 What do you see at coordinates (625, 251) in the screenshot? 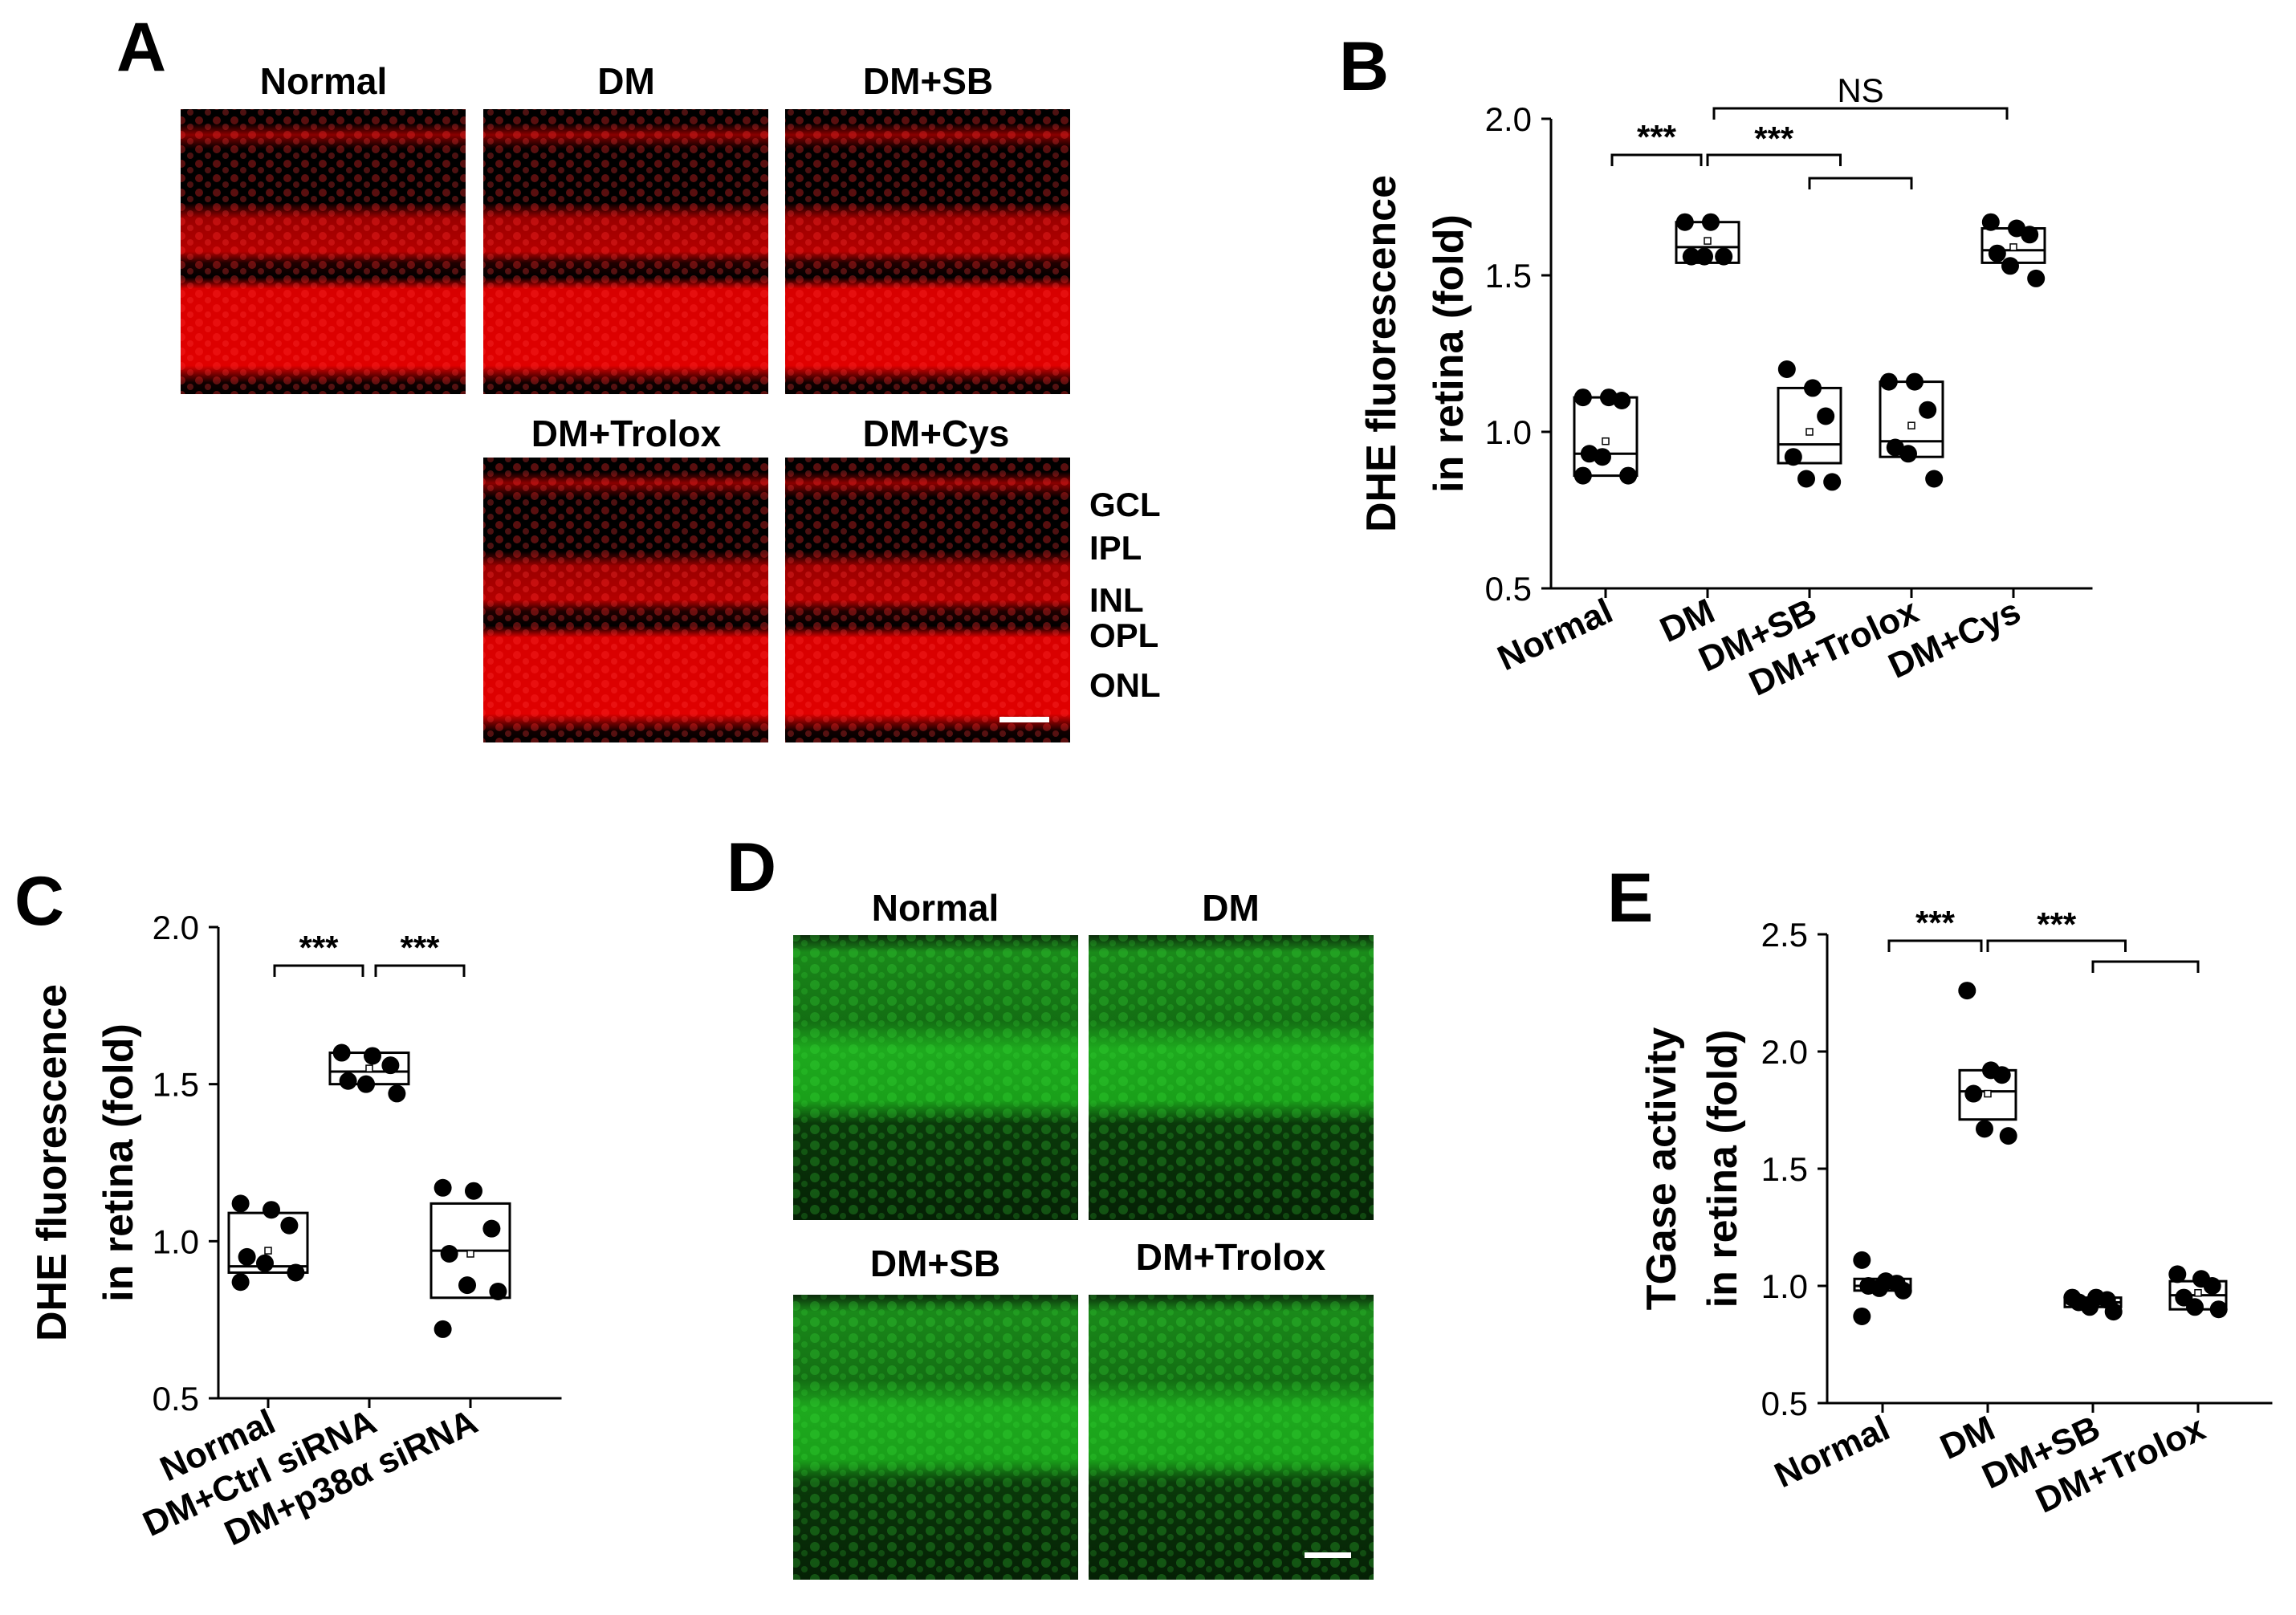
I see `micrograph-a-dm-texture` at bounding box center [625, 251].